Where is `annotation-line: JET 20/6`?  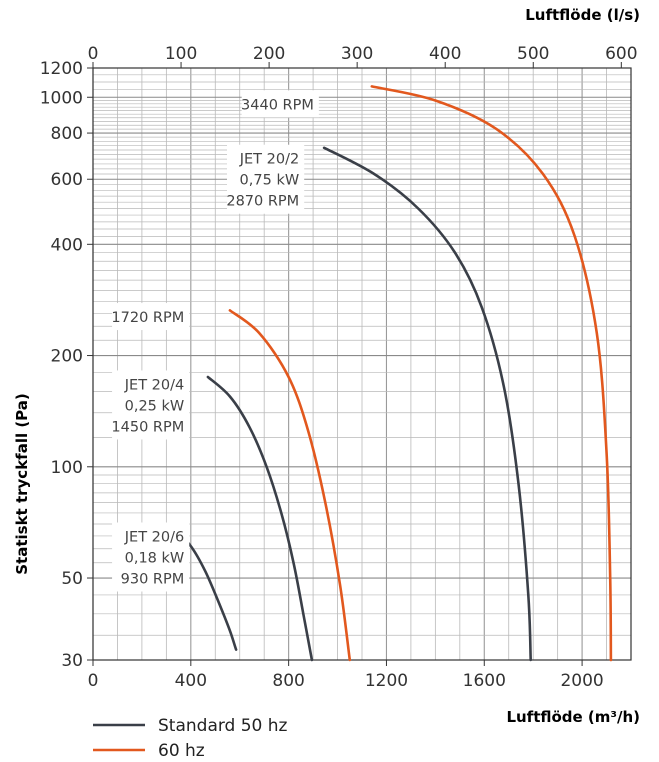
annotation-line: JET 20/6 is located at coordinates (154, 537).